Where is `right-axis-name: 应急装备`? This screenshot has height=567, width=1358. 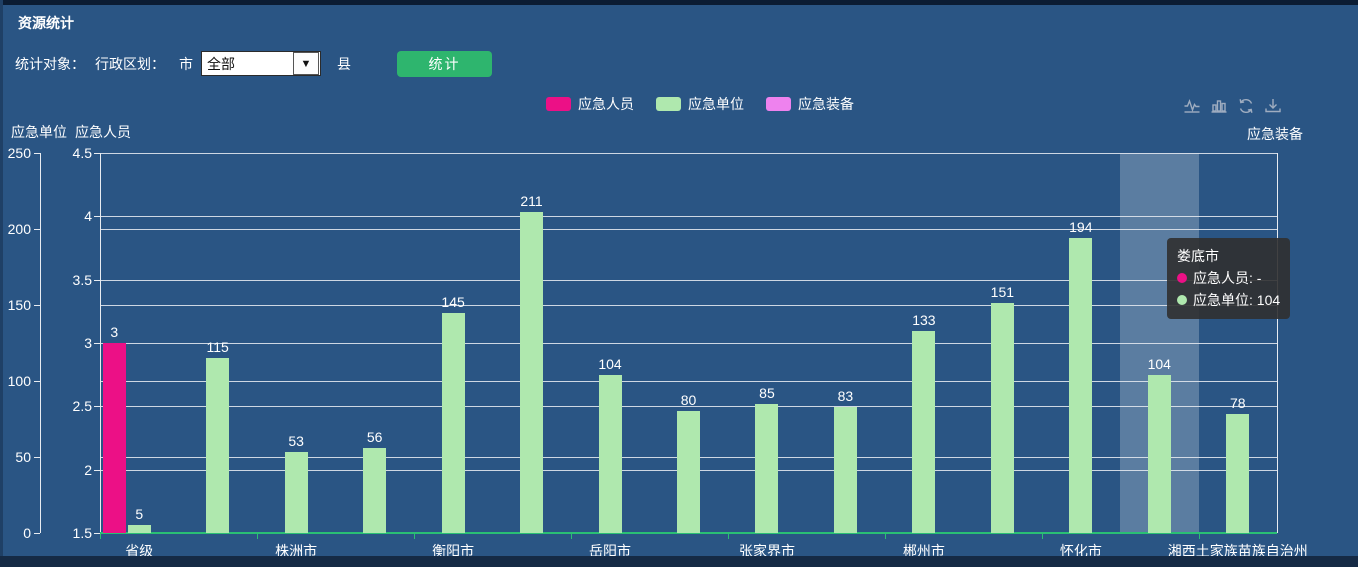 right-axis-name: 应急装备 is located at coordinates (1275, 134).